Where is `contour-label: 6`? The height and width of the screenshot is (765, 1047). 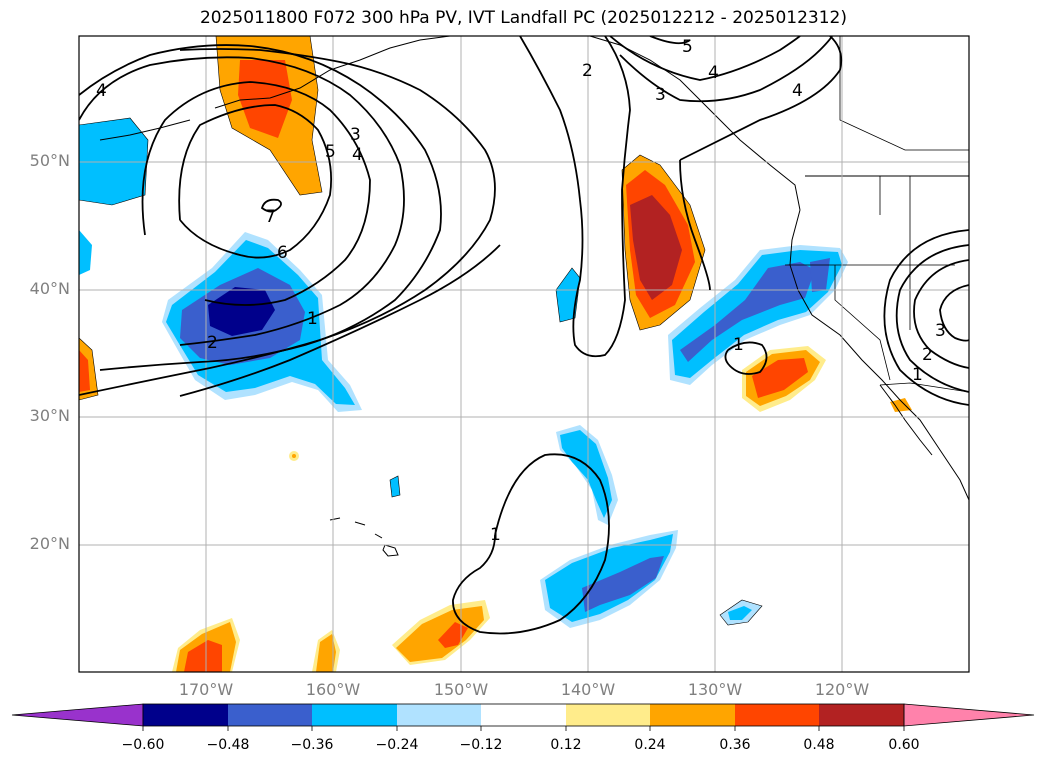
contour-label: 6 is located at coordinates (282, 253).